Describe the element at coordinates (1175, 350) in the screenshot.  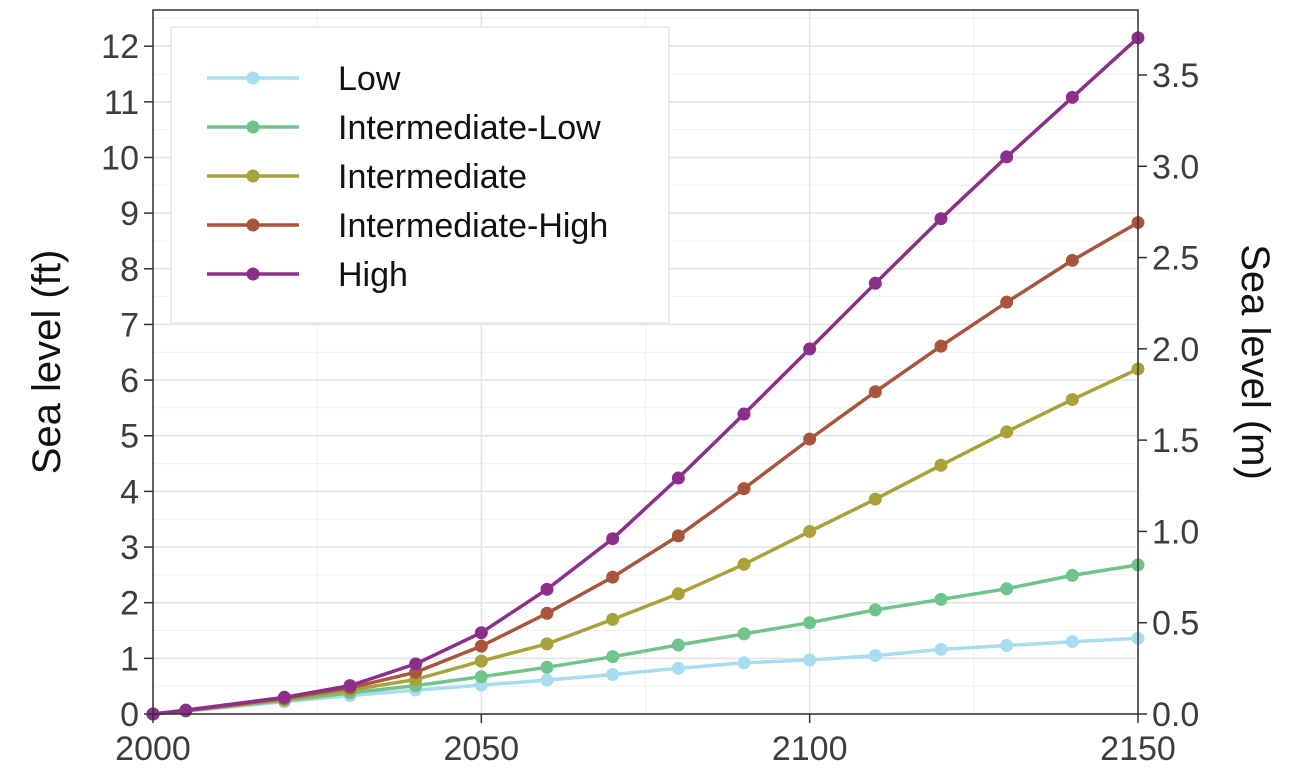
I see `y2-tick-label: 2.0` at that location.